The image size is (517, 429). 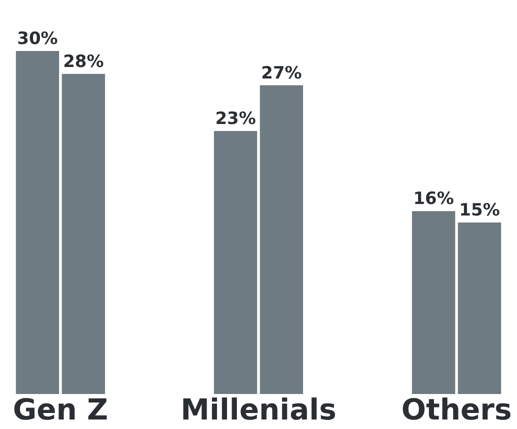 What do you see at coordinates (83, 62) in the screenshot?
I see `data-label: 28%` at bounding box center [83, 62].